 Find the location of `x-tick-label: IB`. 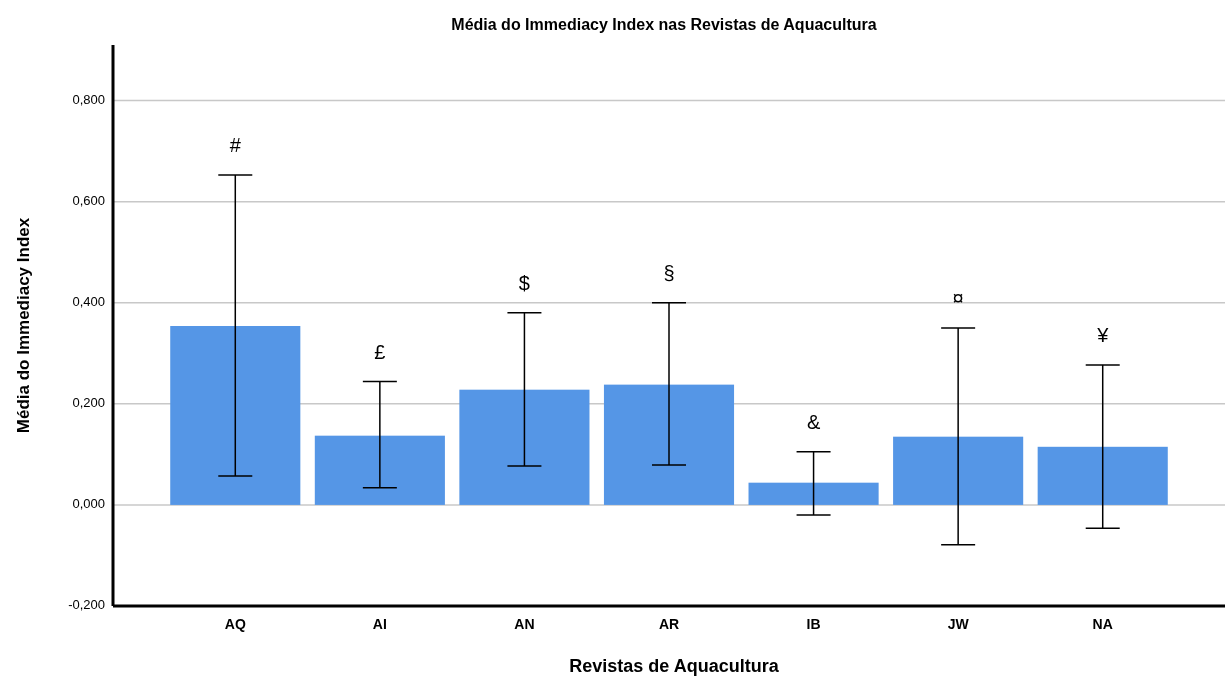

x-tick-label: IB is located at coordinates (813, 624).